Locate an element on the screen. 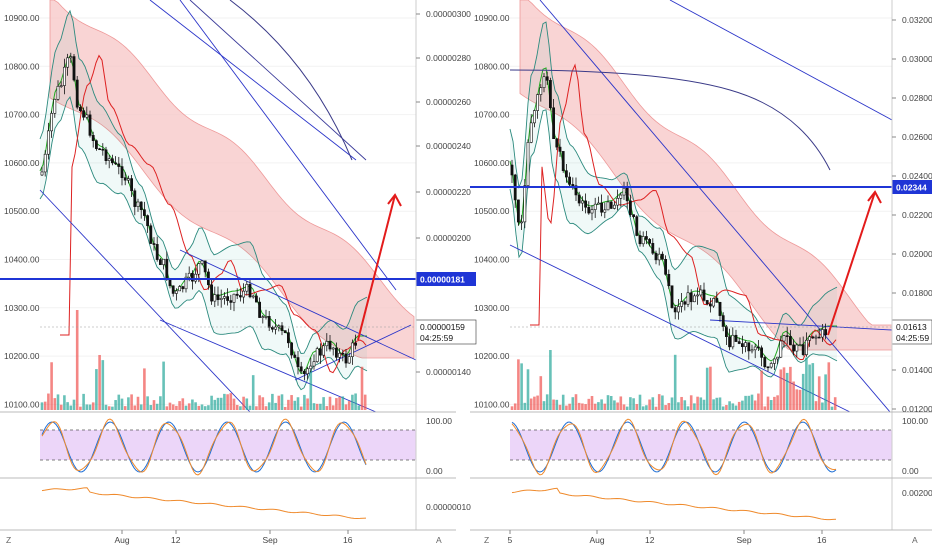 The height and width of the screenshot is (555, 932). right-price-tick: 0.02400 is located at coordinates (917, 176).